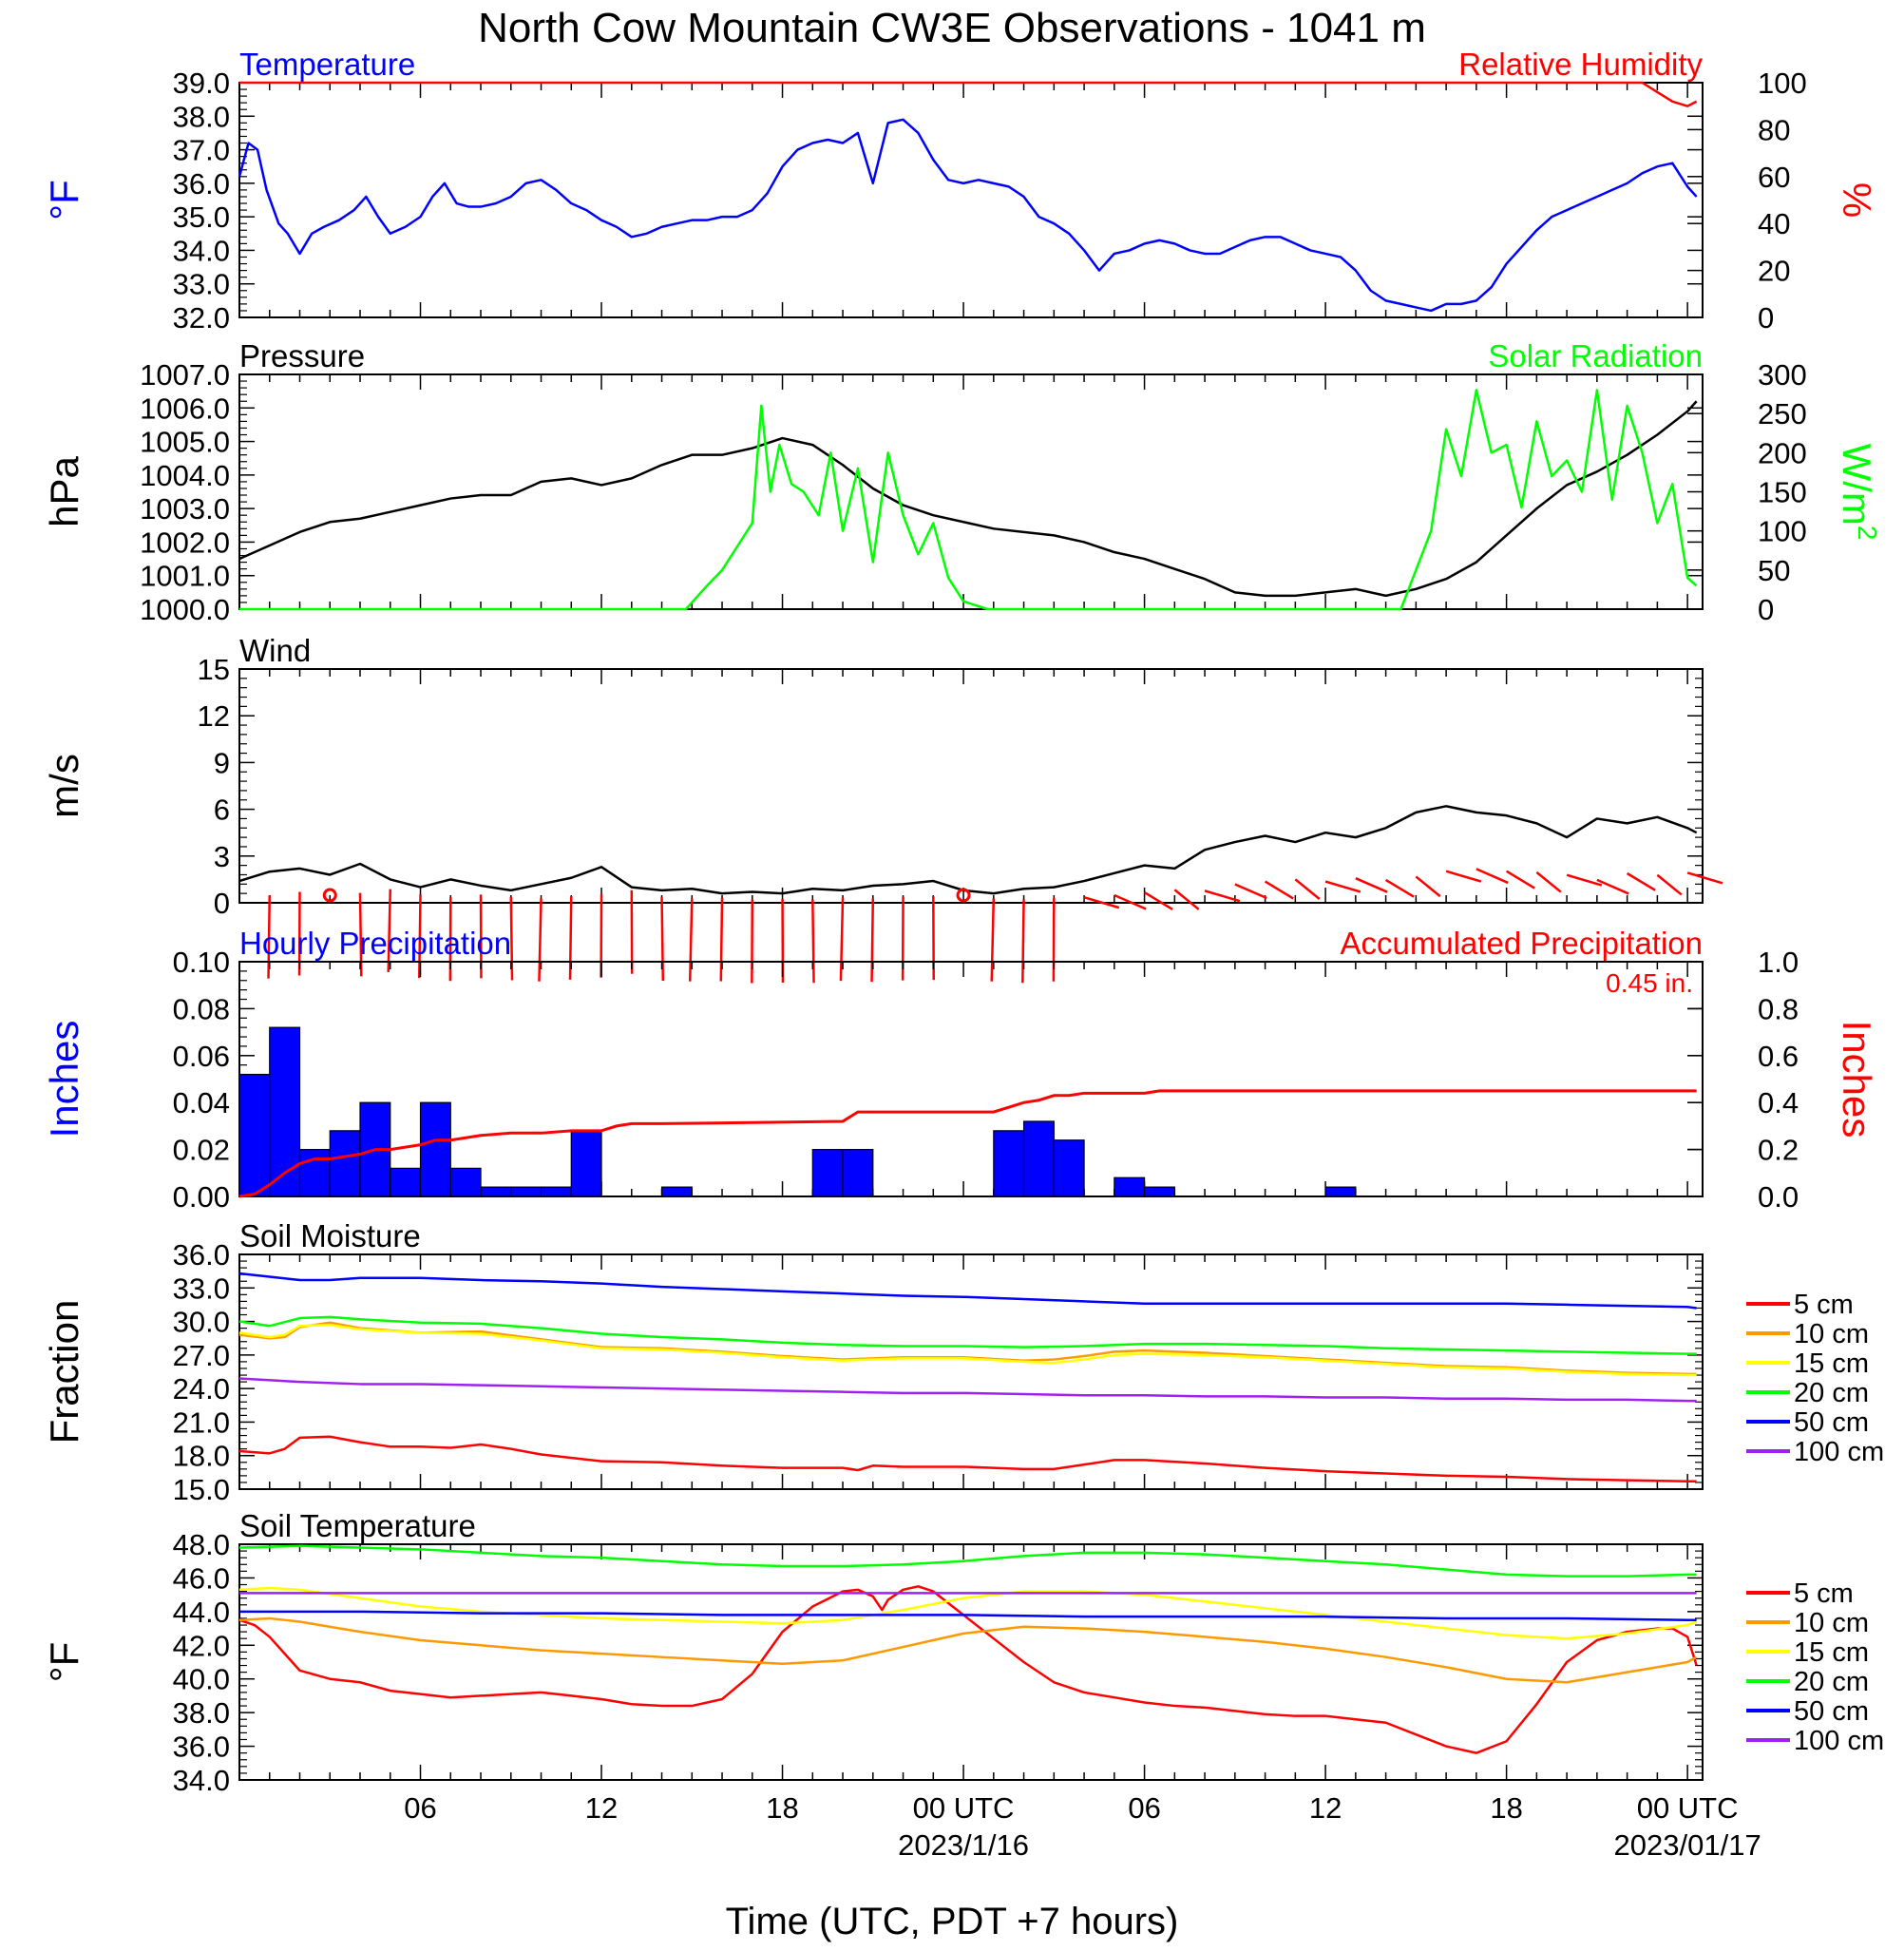  What do you see at coordinates (967, 1291) in the screenshot?
I see `series-line-50-cm` at bounding box center [967, 1291].